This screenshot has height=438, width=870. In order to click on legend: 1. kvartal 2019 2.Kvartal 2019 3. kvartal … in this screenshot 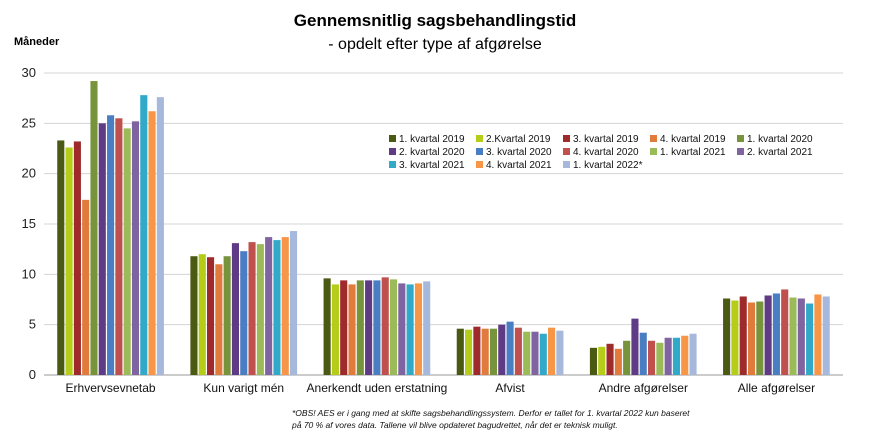, I will do `click(601, 152)`.